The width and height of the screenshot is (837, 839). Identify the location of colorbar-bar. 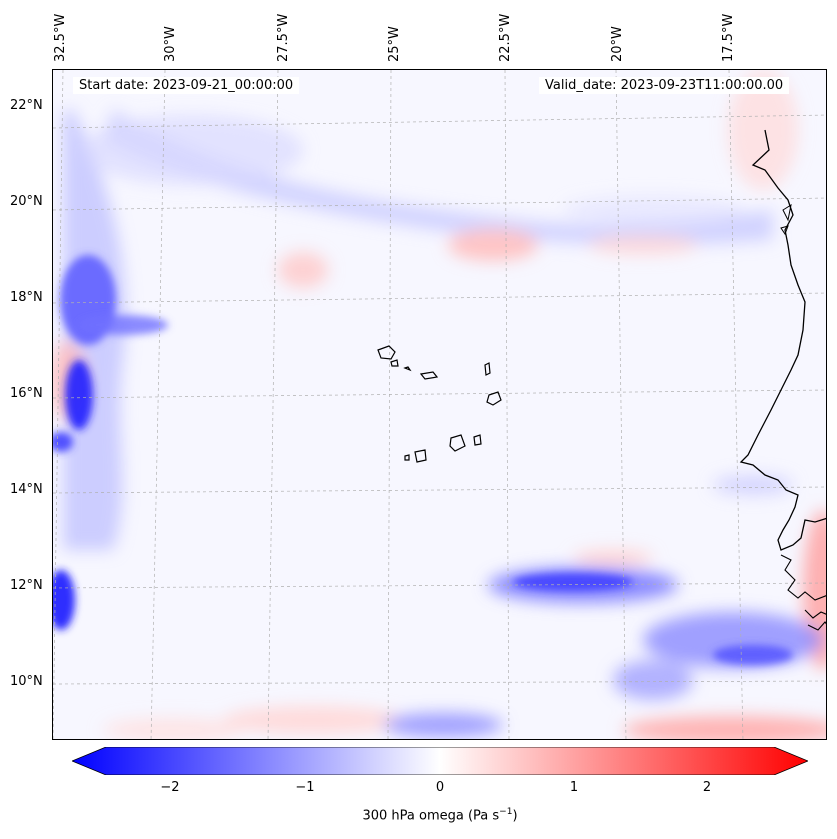
(440, 761).